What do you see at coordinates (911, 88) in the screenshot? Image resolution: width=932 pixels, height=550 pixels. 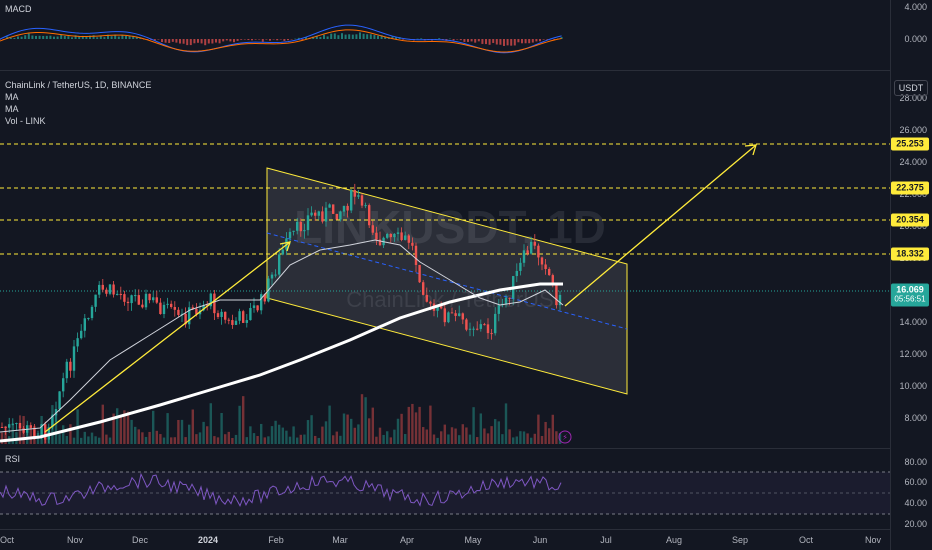 I see `currency-selector: USDT` at bounding box center [911, 88].